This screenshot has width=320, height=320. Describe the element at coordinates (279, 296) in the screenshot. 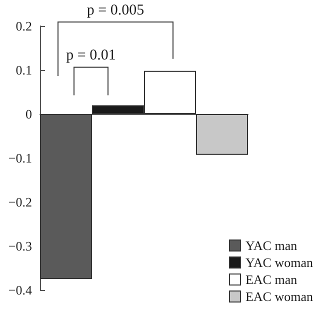

I see `legend-label: EAC woman` at that location.